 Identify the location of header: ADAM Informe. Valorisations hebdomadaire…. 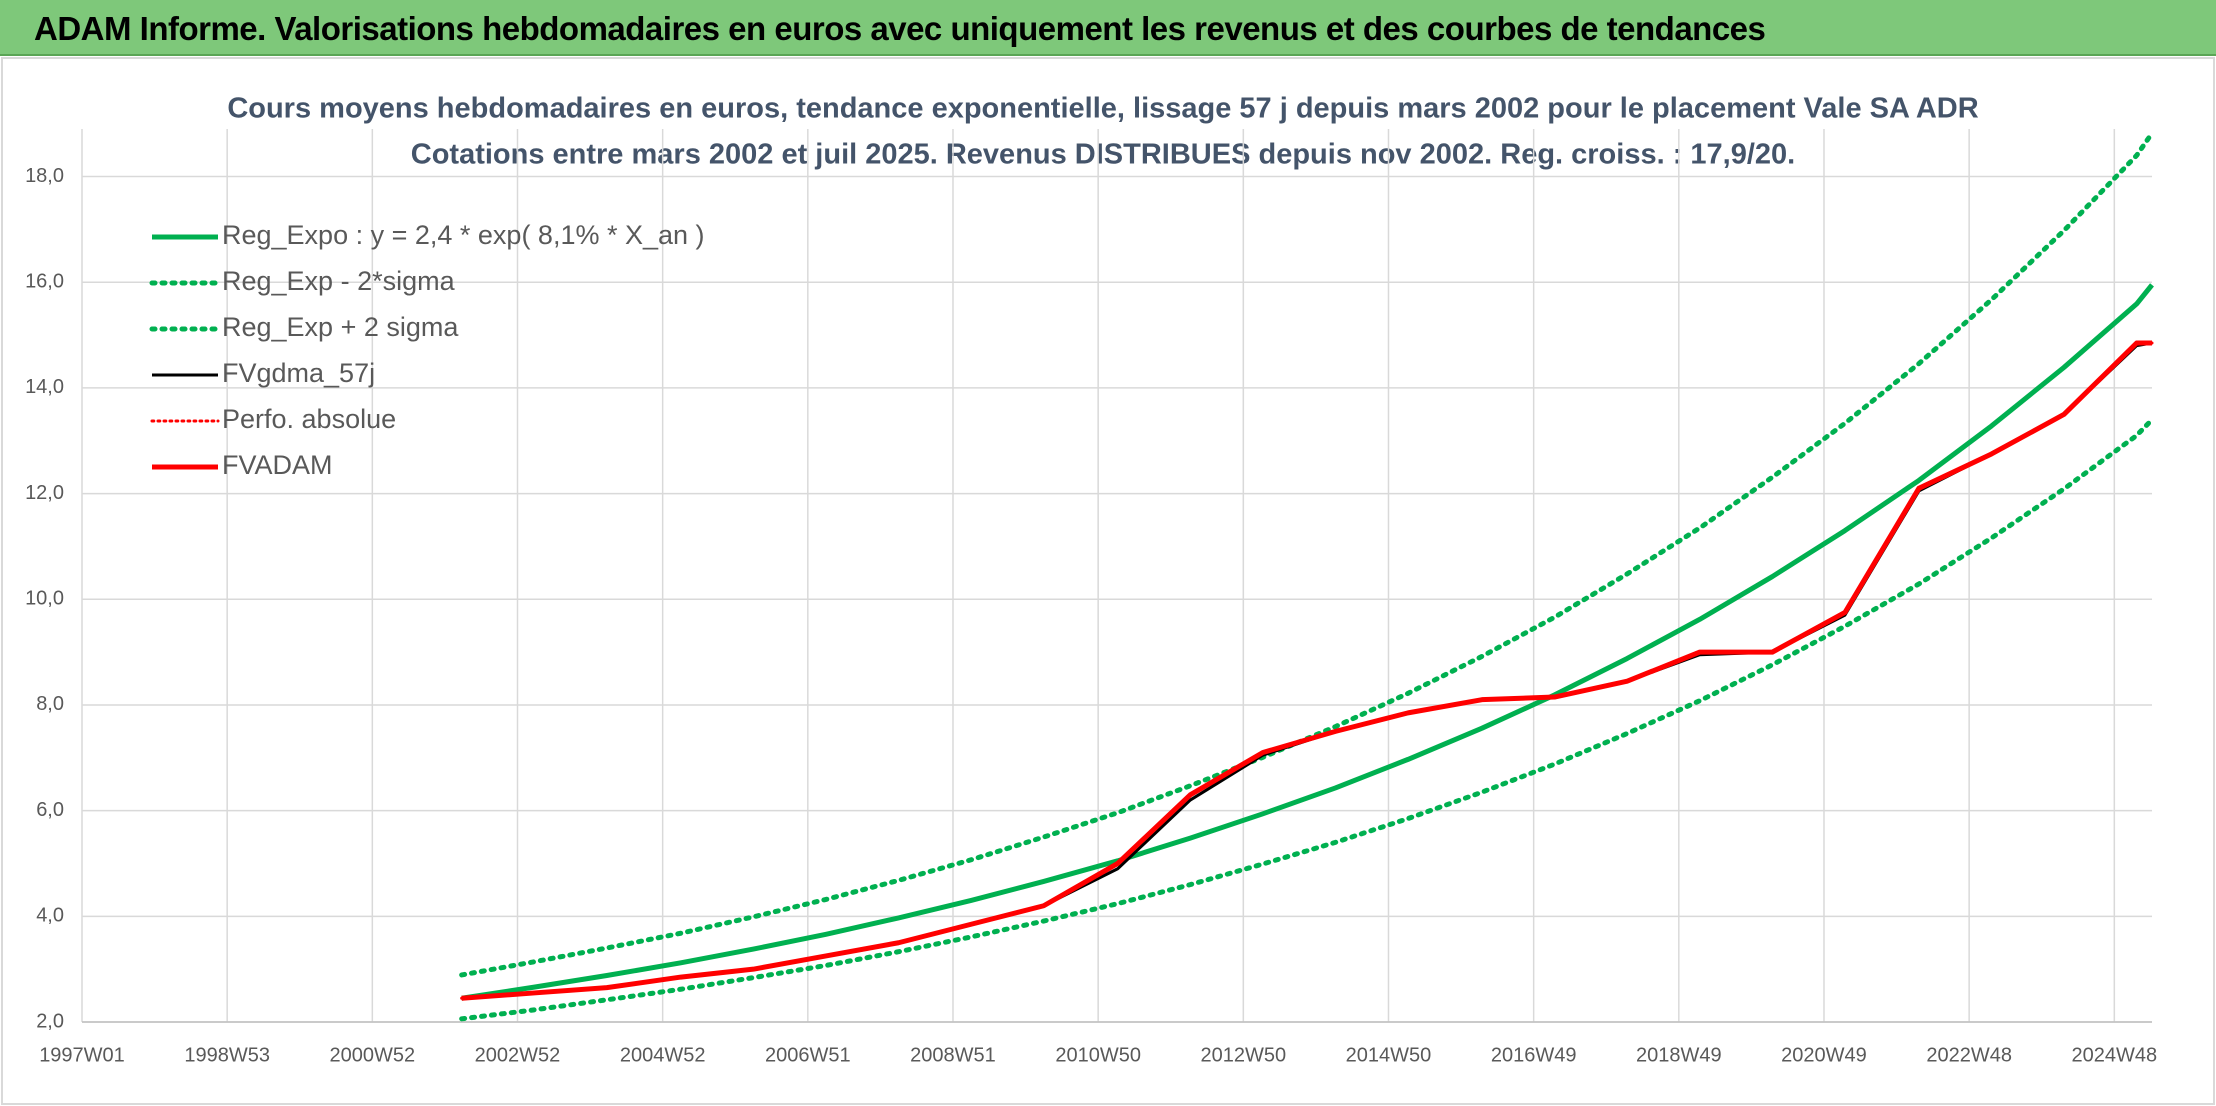
(1108, 28).